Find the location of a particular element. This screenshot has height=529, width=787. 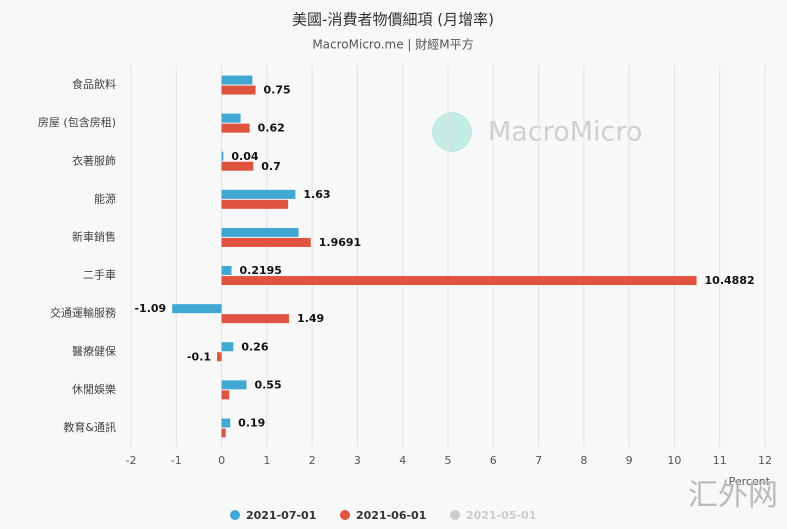

x-tick-label: 11 is located at coordinates (720, 460).